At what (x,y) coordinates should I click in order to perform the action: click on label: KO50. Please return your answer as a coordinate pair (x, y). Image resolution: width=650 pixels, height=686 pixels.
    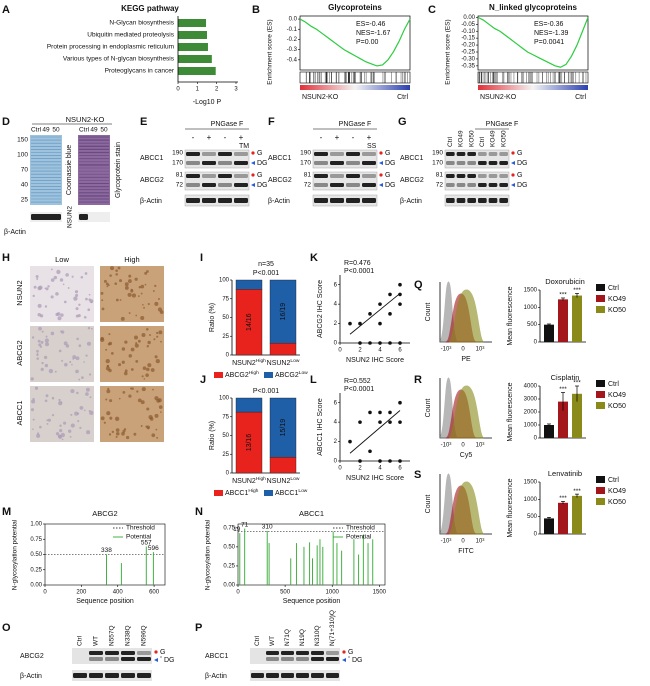
    Looking at the image, I should click on (503, 138).